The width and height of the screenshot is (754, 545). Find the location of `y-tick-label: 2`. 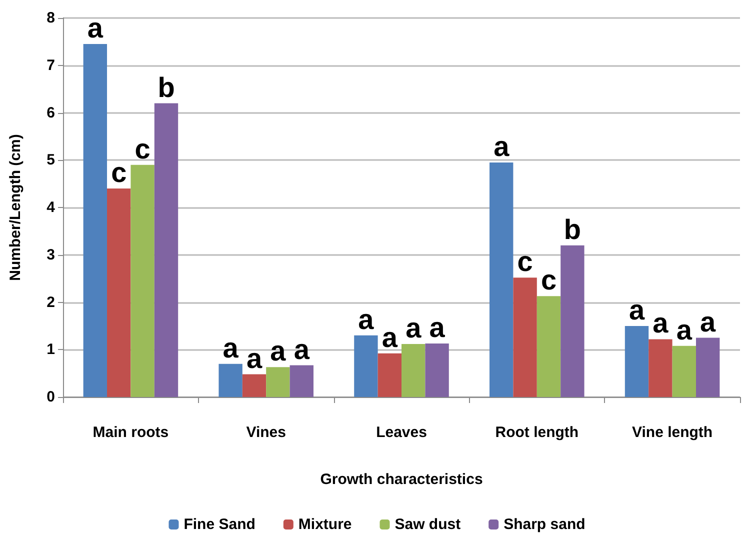

y-tick-label: 2 is located at coordinates (50, 302).